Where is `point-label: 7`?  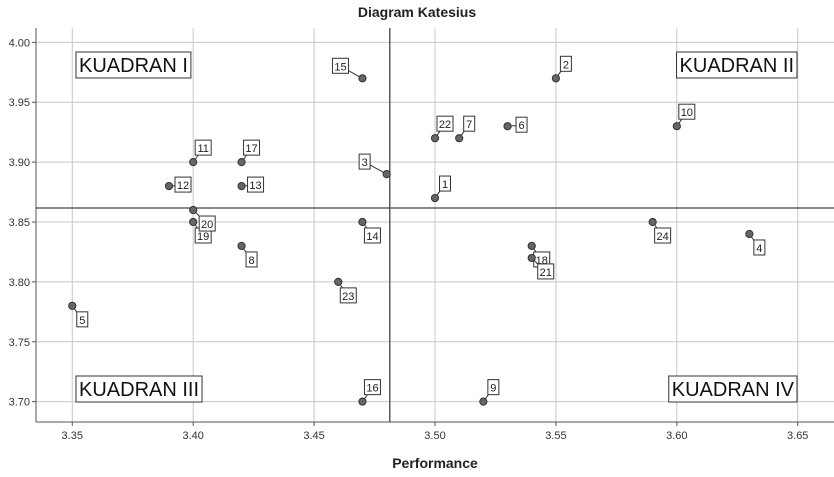
point-label: 7 is located at coordinates (469, 125).